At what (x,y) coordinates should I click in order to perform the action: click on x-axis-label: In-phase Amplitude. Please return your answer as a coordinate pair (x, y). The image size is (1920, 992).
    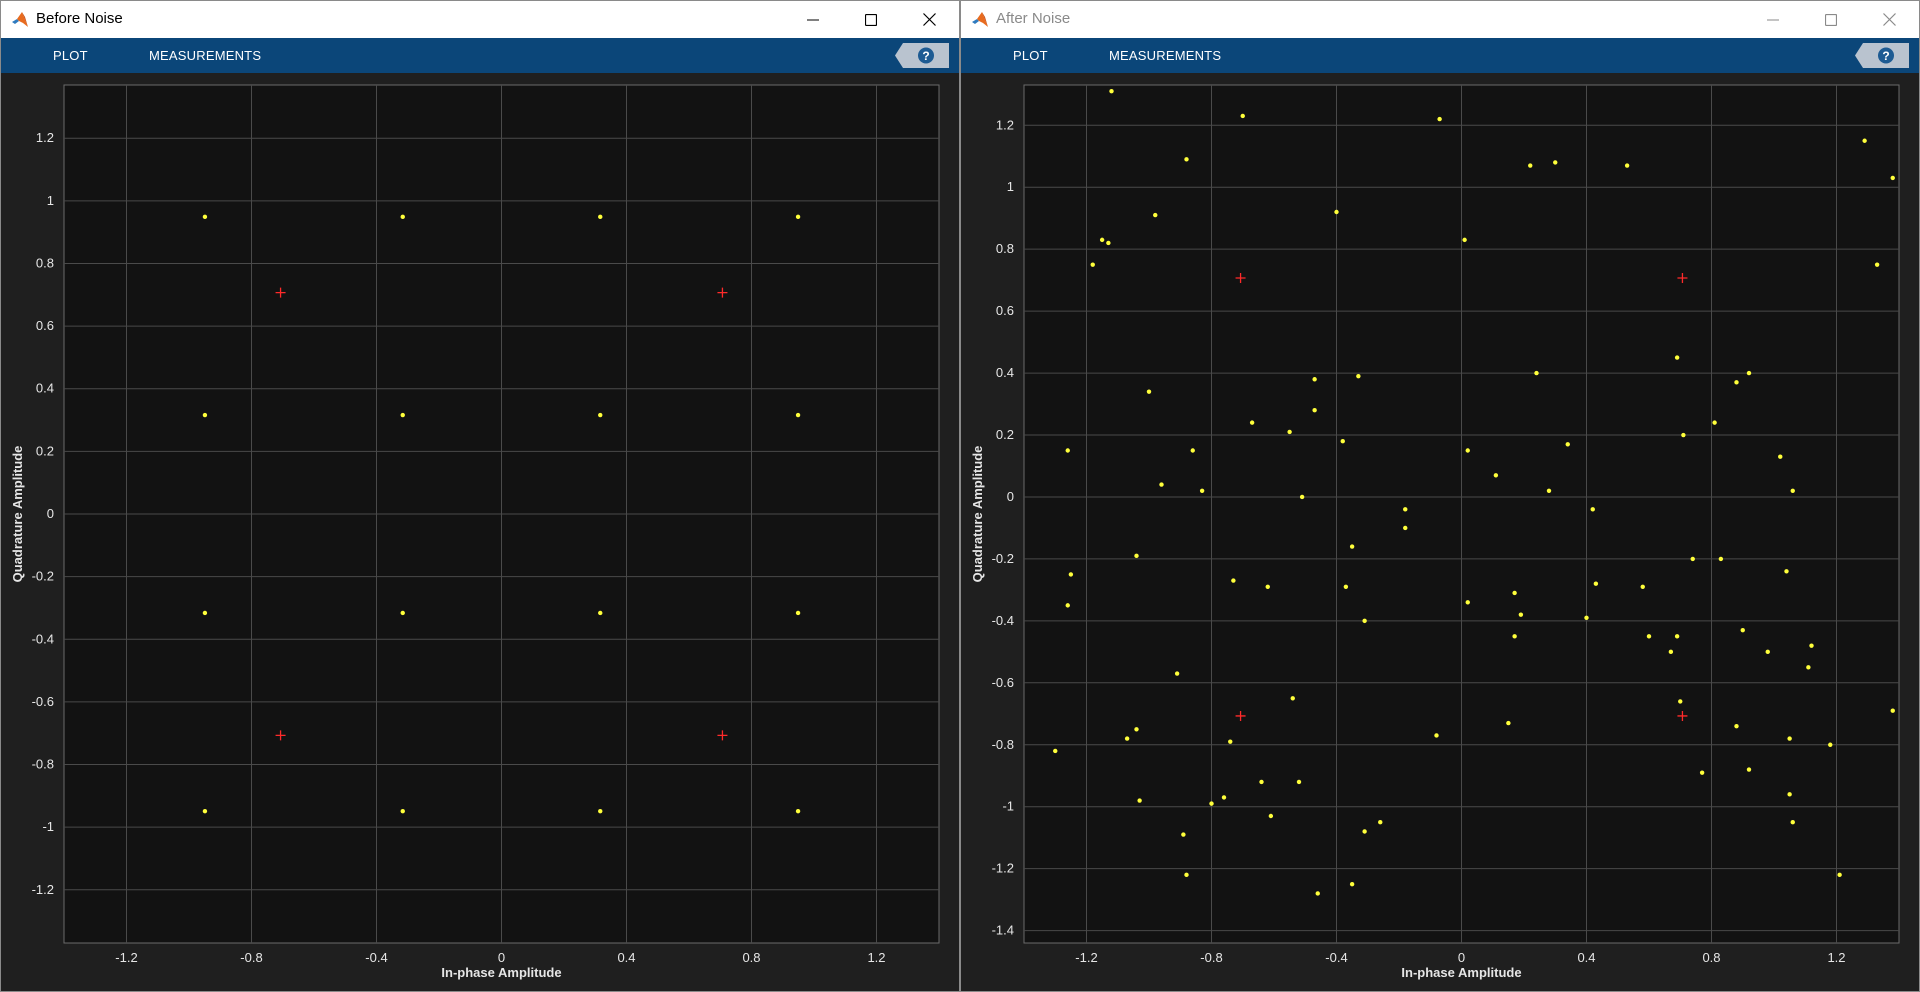
    Looking at the image, I should click on (501, 972).